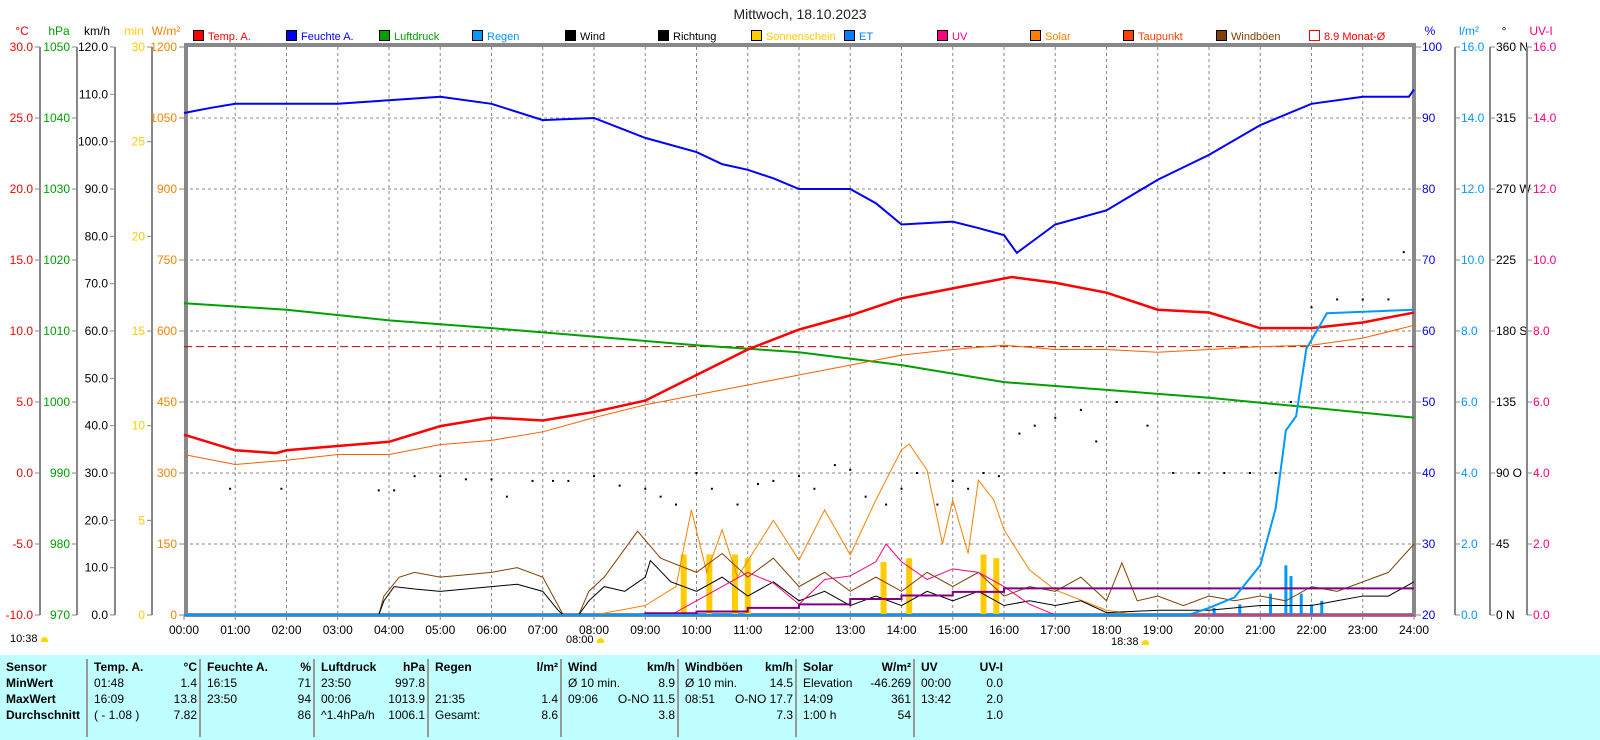 This screenshot has width=1600, height=740. What do you see at coordinates (1541, 473) in the screenshot?
I see `axis-tick-label: 4.0` at bounding box center [1541, 473].